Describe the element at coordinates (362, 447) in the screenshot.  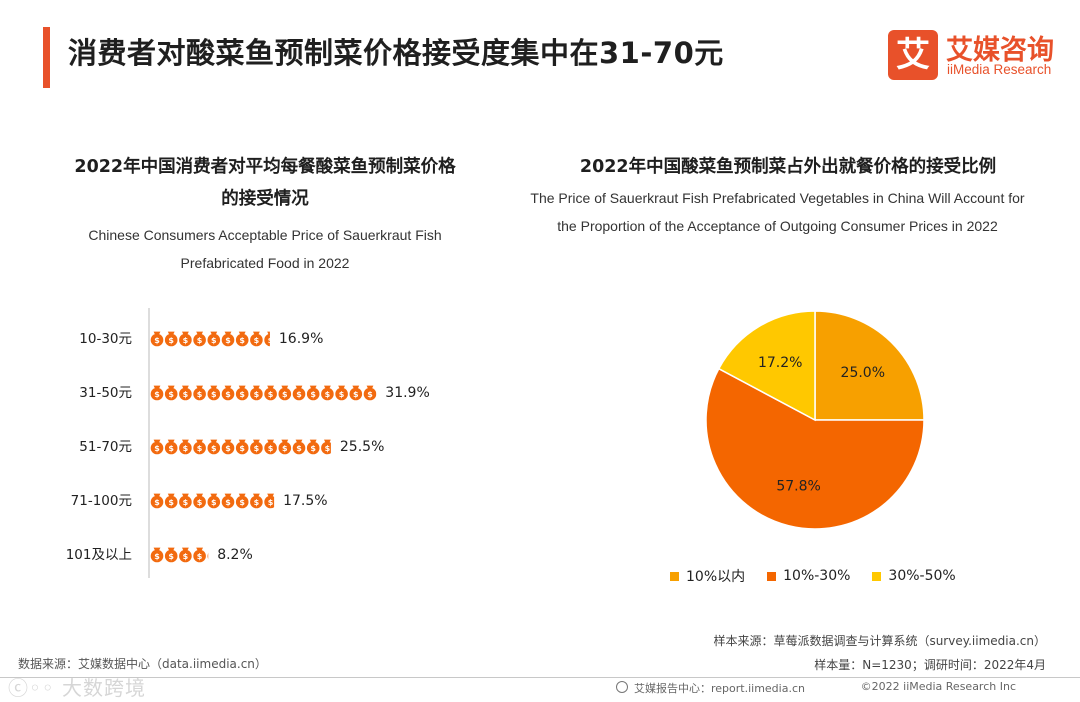
I see `value-label: 25.5%` at that location.